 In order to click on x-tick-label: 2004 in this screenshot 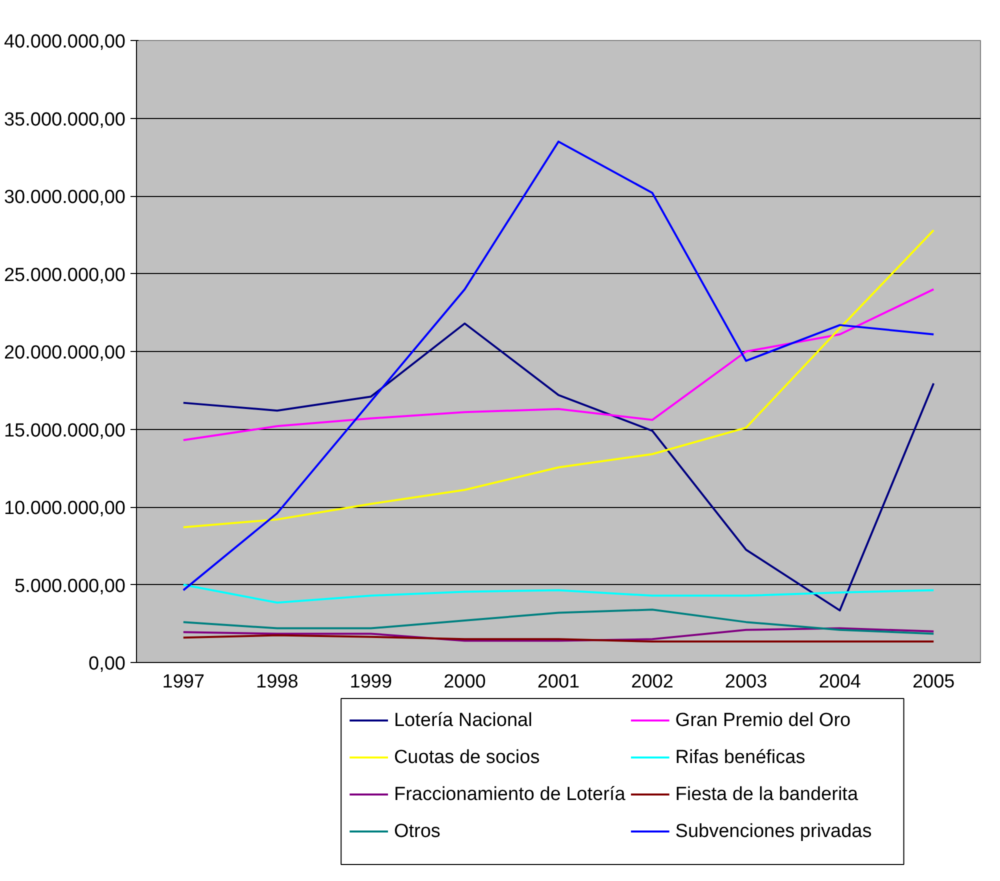, I will do `click(840, 682)`.